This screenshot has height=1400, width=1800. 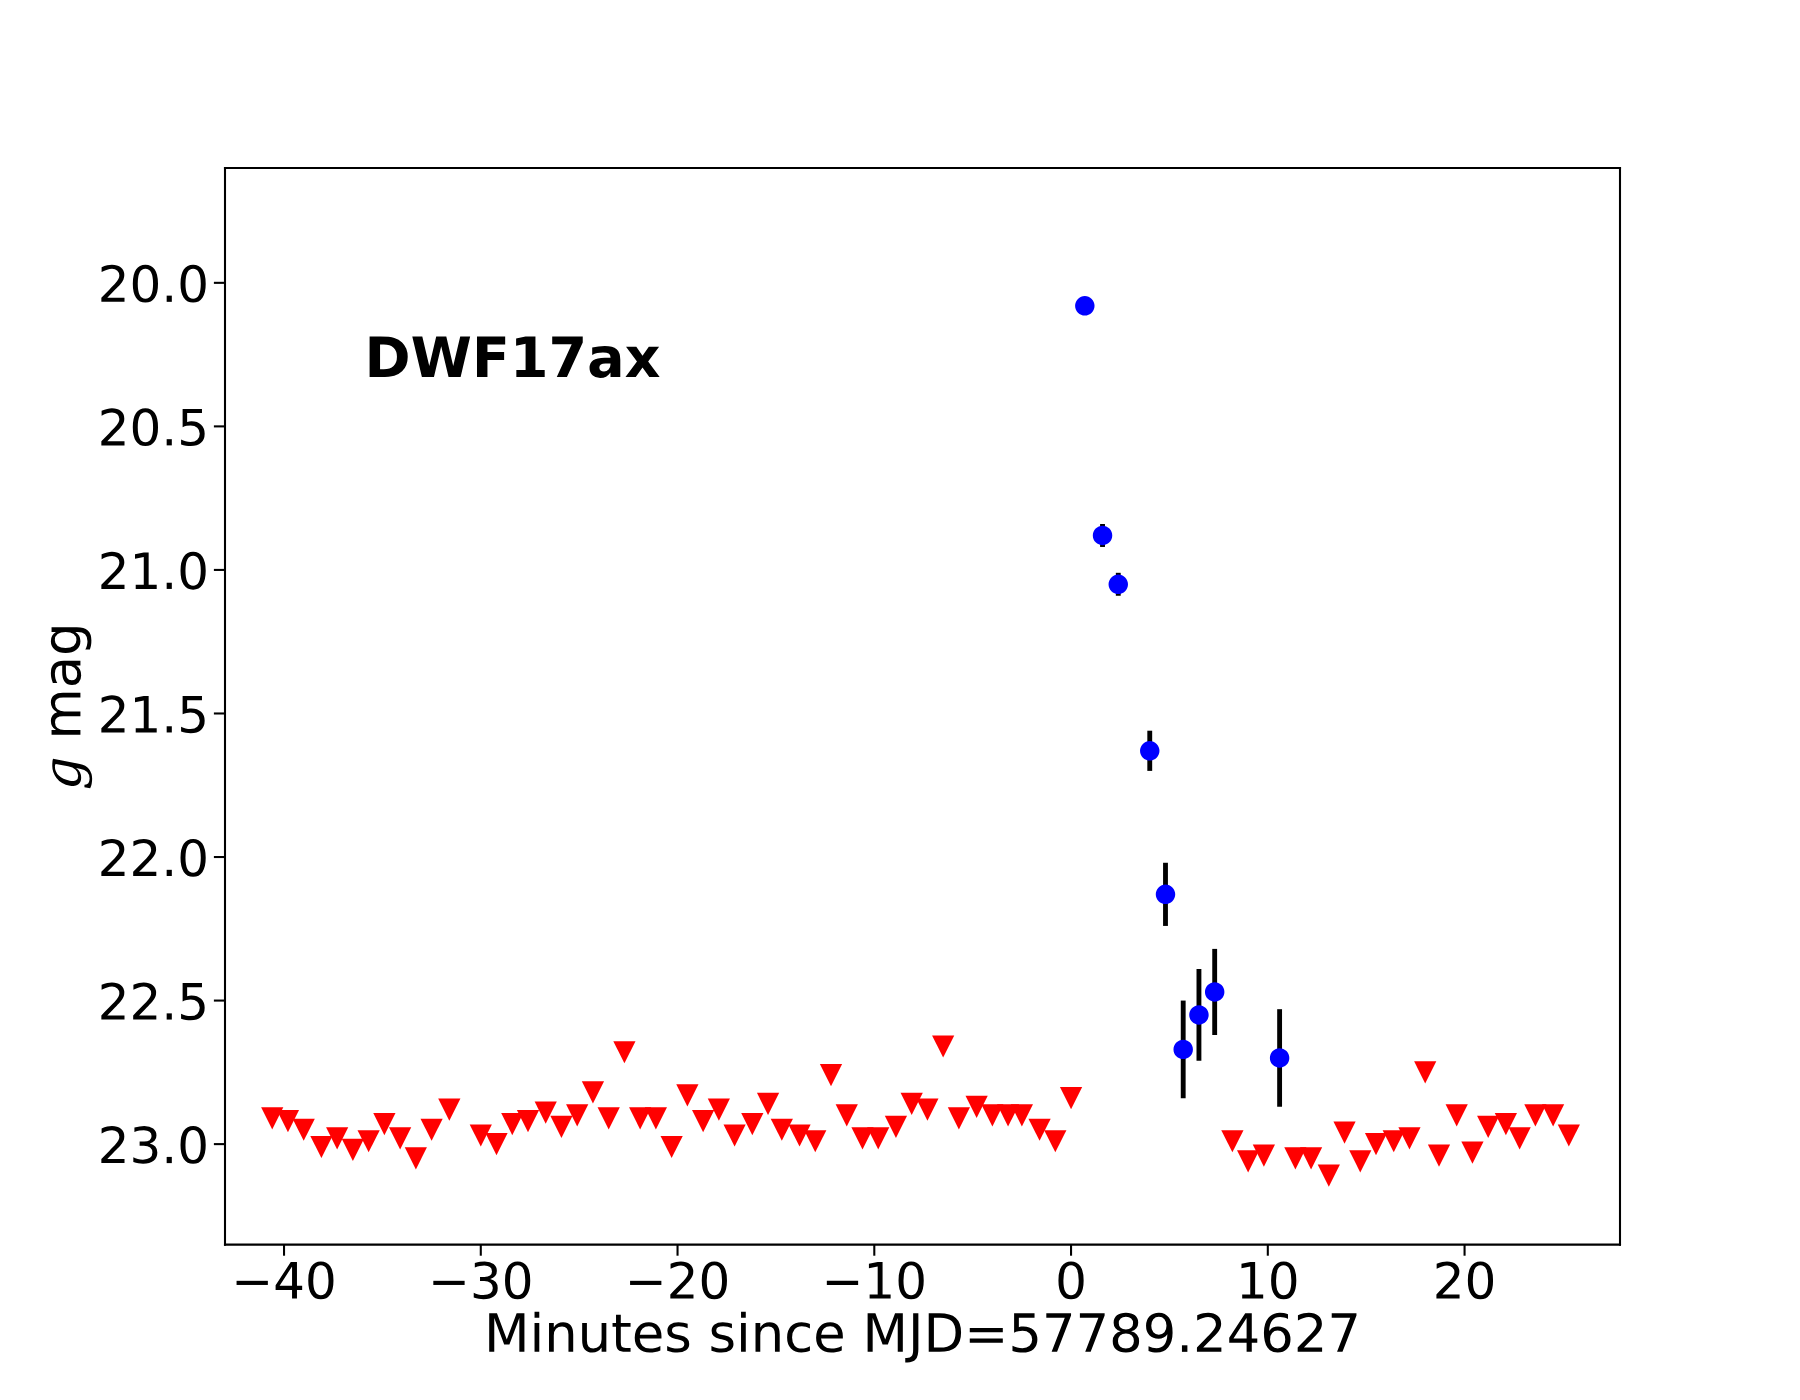 I want to click on x-tick-label: 10, so click(x=1269, y=1280).